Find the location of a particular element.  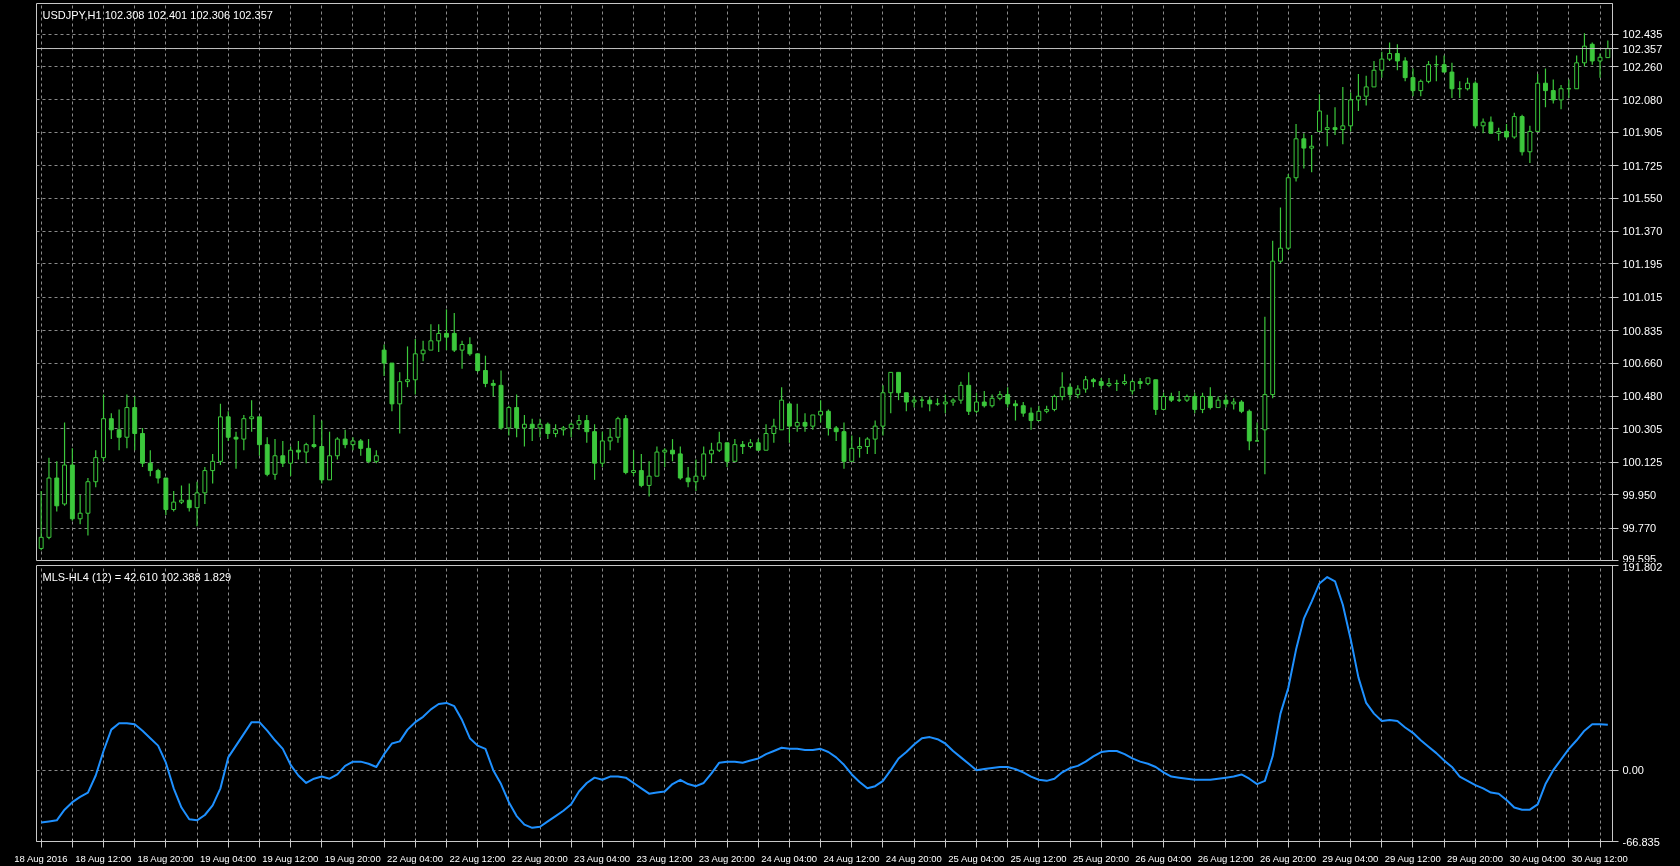

x-tick-label: 19 Aug 04:00 is located at coordinates (227, 858).